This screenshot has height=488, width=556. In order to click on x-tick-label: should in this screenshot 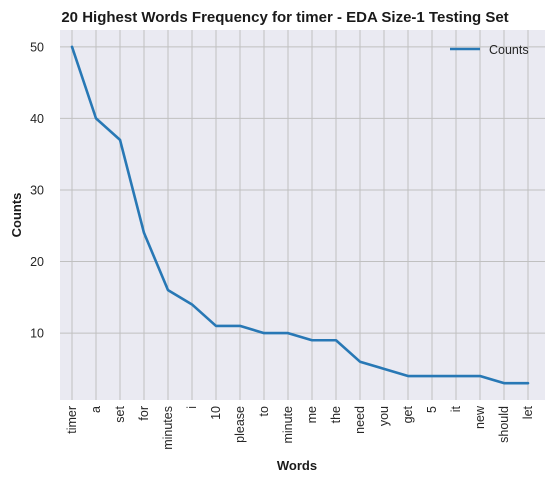, I will do `click(504, 424)`.